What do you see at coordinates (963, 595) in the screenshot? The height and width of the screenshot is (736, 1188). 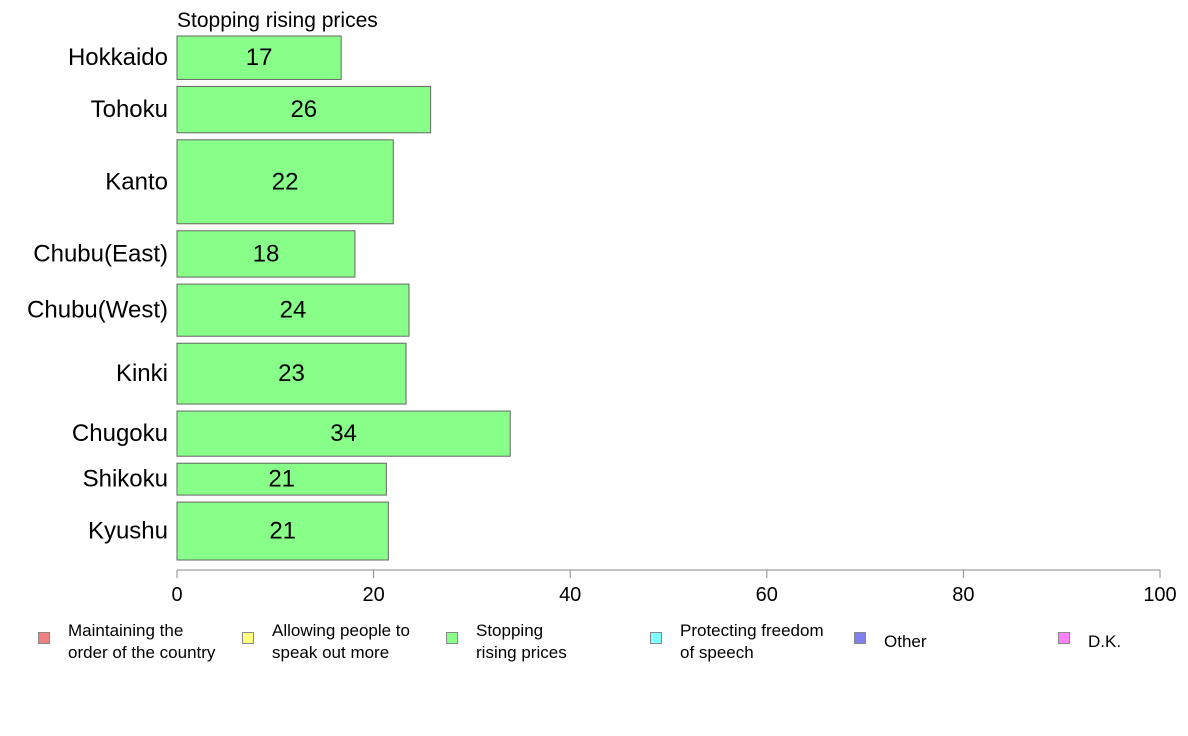 I see `x-tick-label: 80` at bounding box center [963, 595].